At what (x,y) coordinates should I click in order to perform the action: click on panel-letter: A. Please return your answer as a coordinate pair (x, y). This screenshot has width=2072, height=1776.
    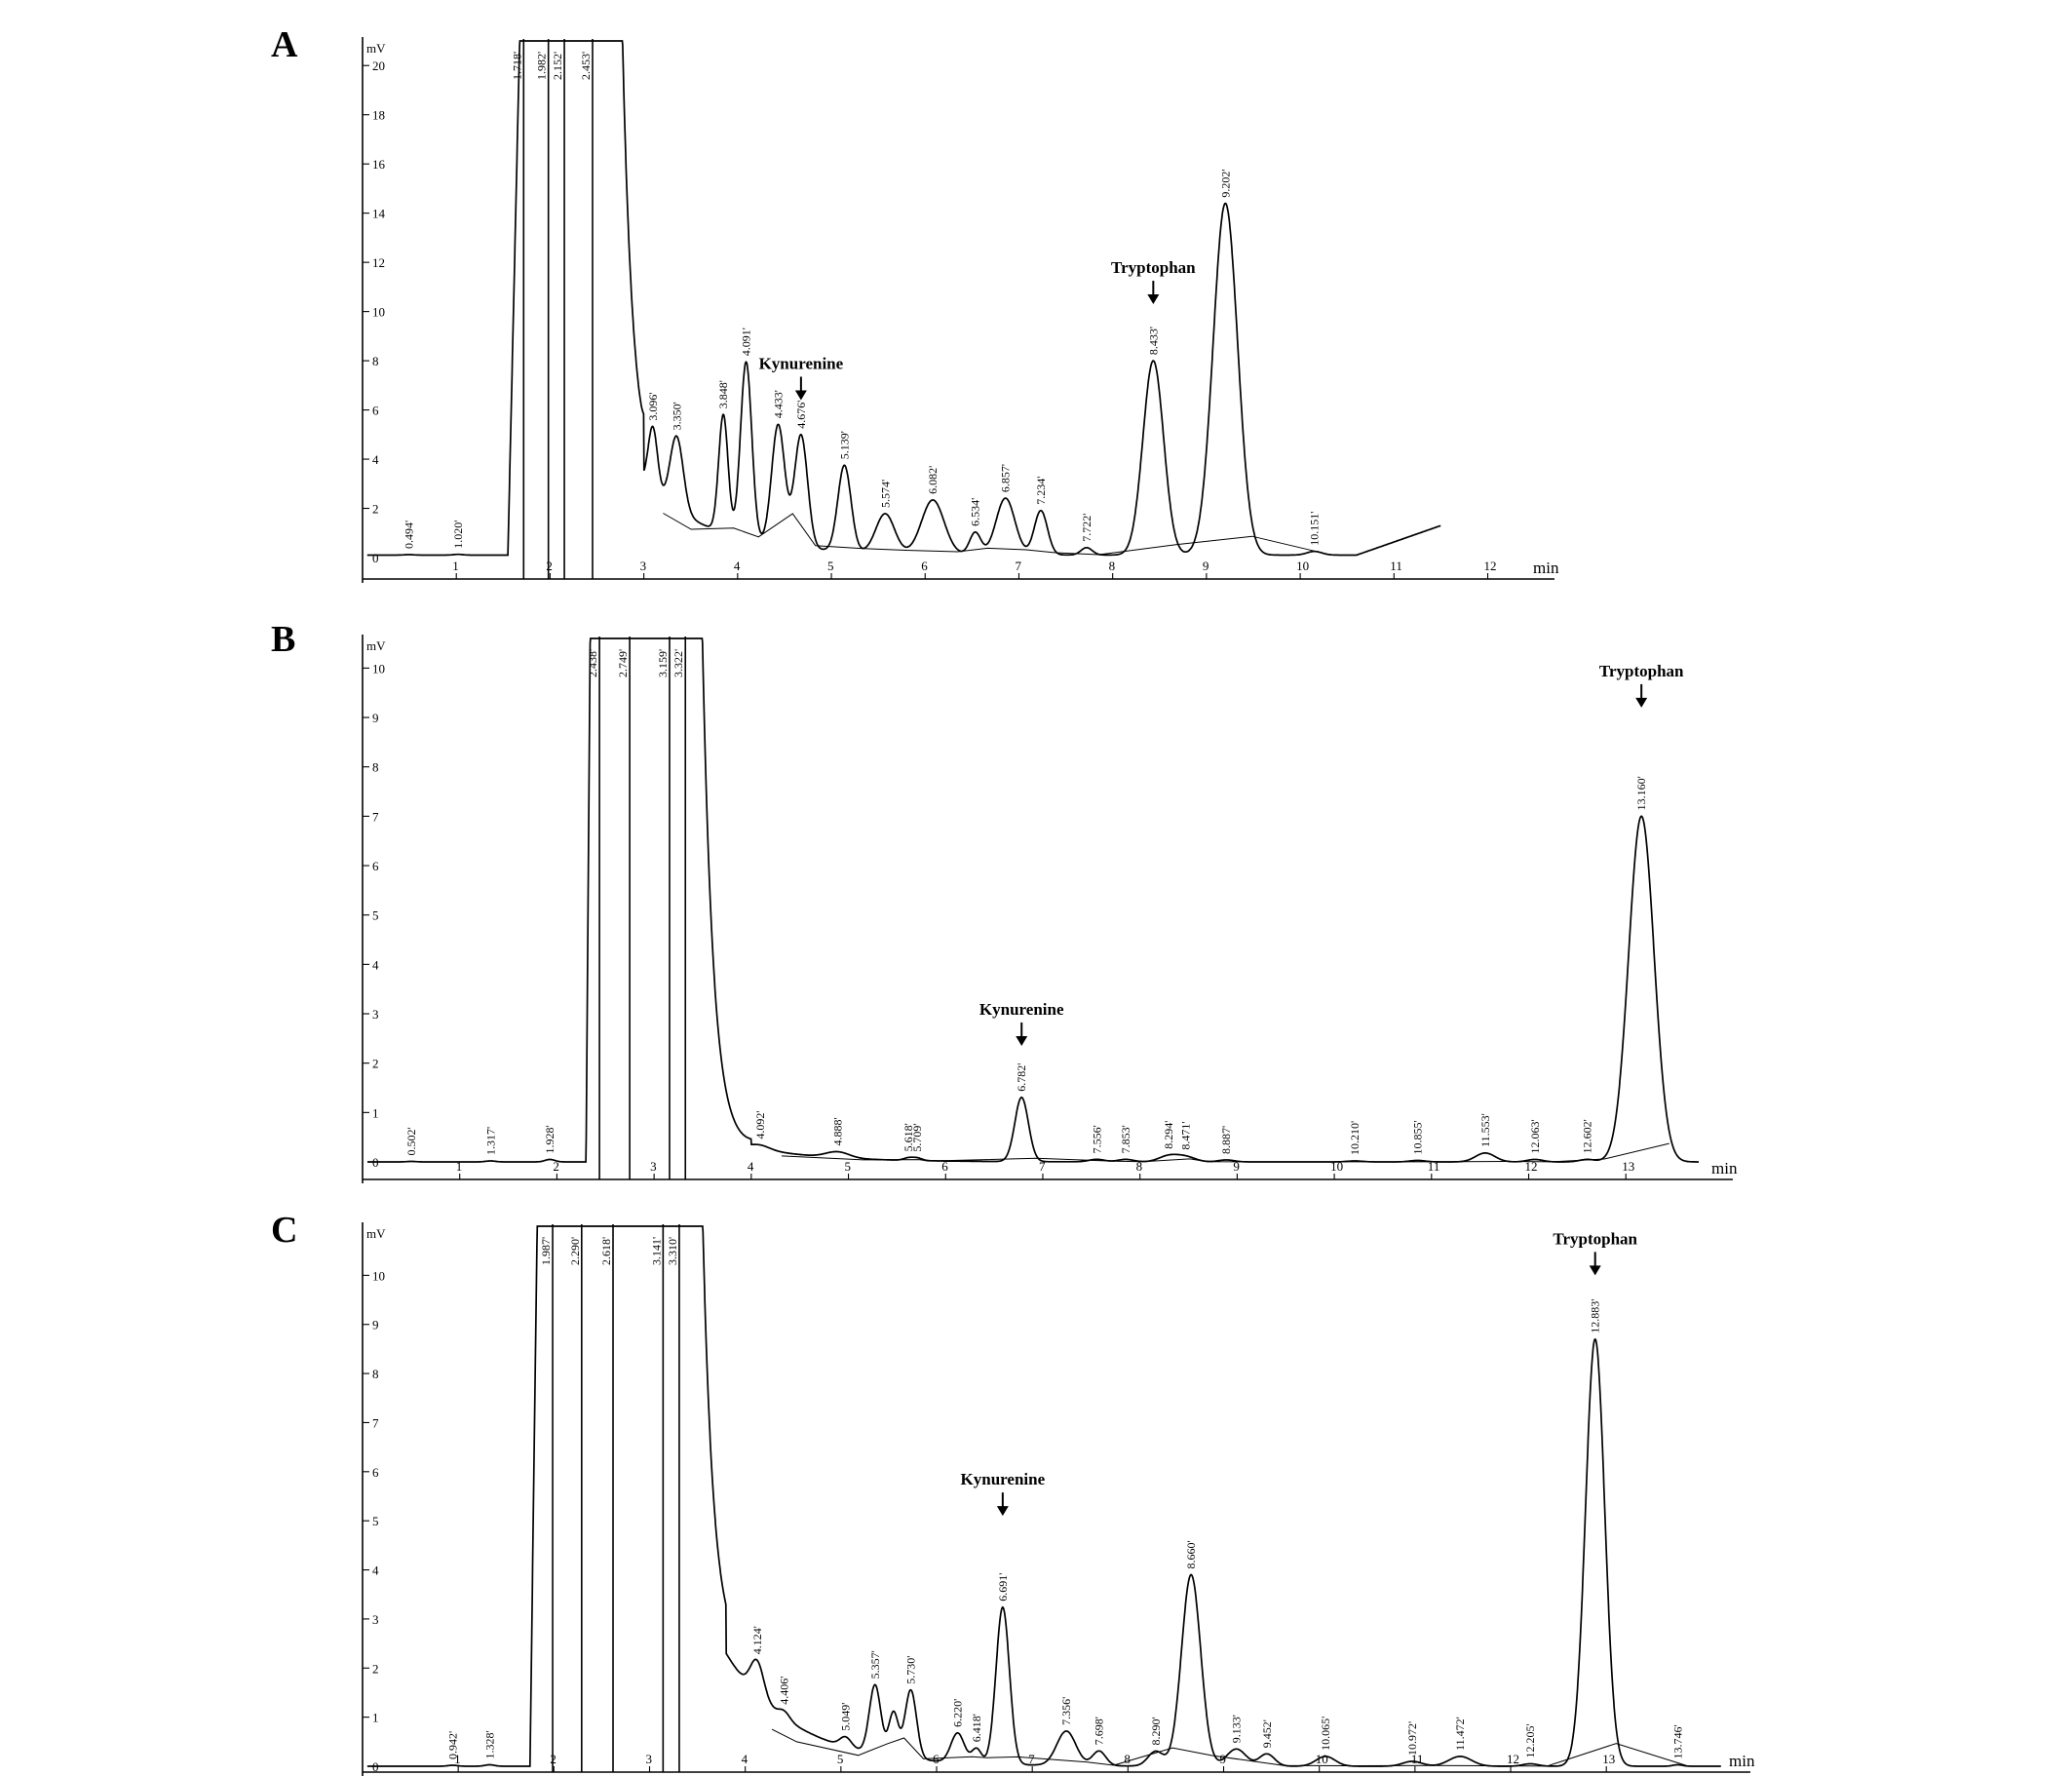
    Looking at the image, I should click on (284, 44).